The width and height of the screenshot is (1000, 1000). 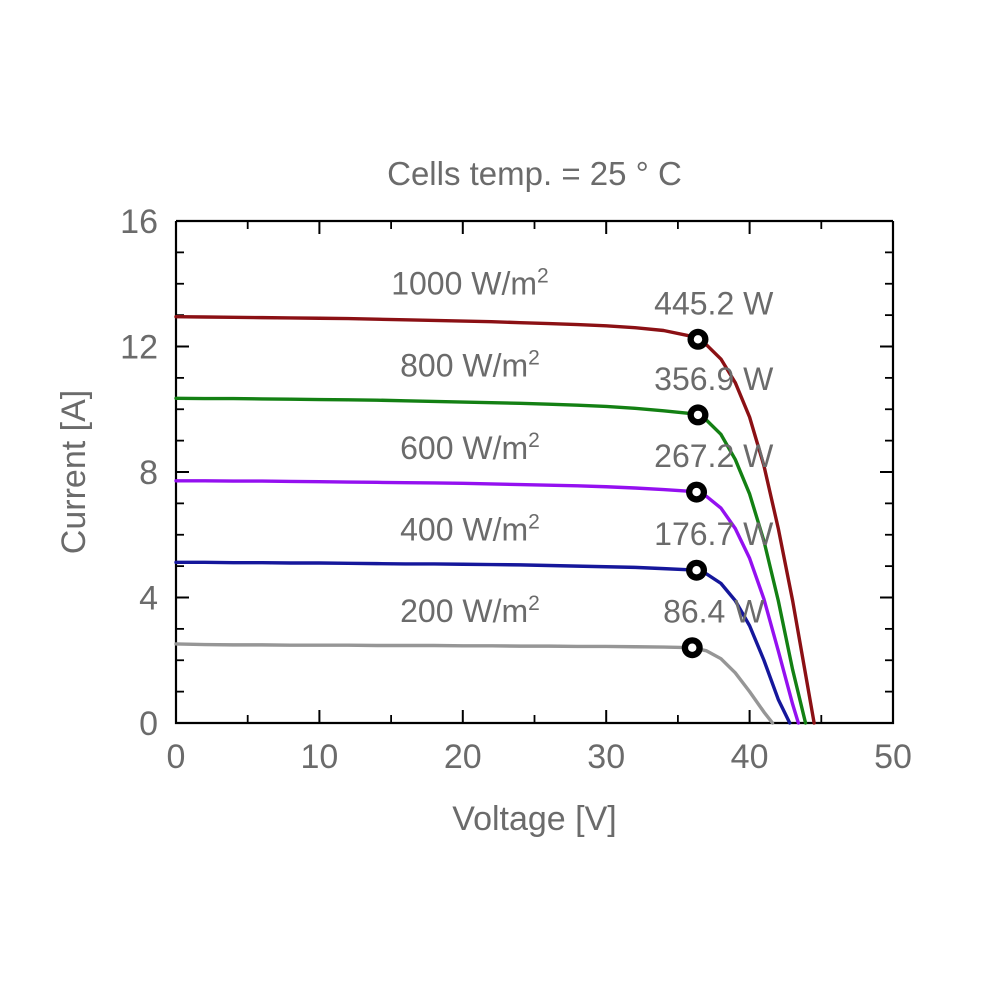 What do you see at coordinates (319, 757) in the screenshot?
I see `x-tick-label: 10` at bounding box center [319, 757].